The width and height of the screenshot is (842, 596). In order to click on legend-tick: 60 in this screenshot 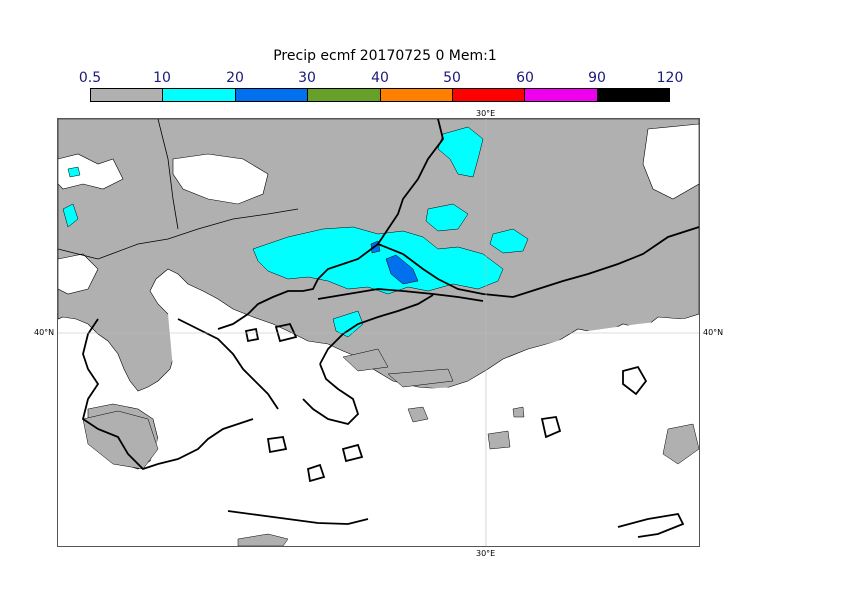, I will do `click(525, 78)`.